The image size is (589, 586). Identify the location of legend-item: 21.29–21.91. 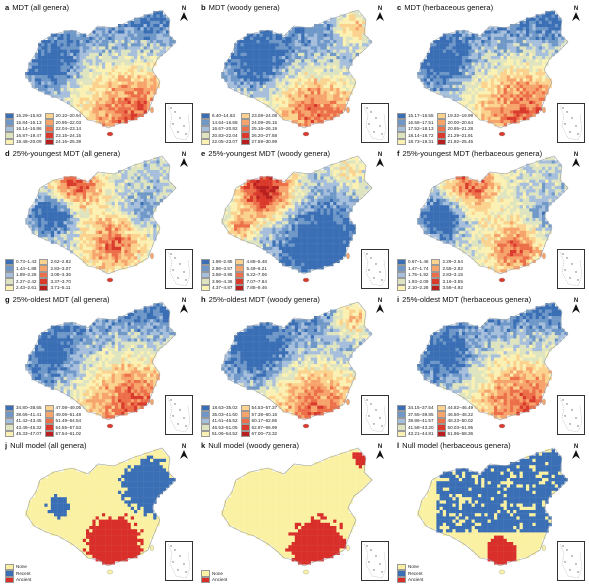
(454, 135).